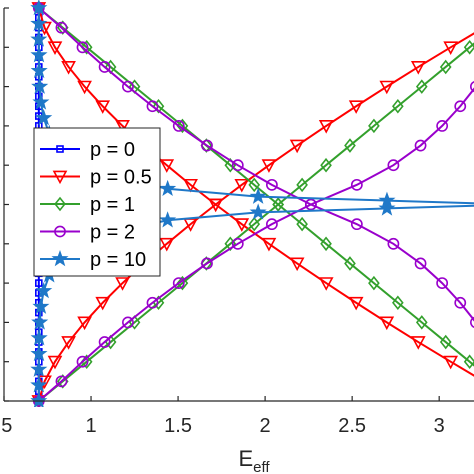 The height and width of the screenshot is (474, 474). Describe the element at coordinates (439, 426) in the screenshot. I see `x-tick-label: 3` at that location.